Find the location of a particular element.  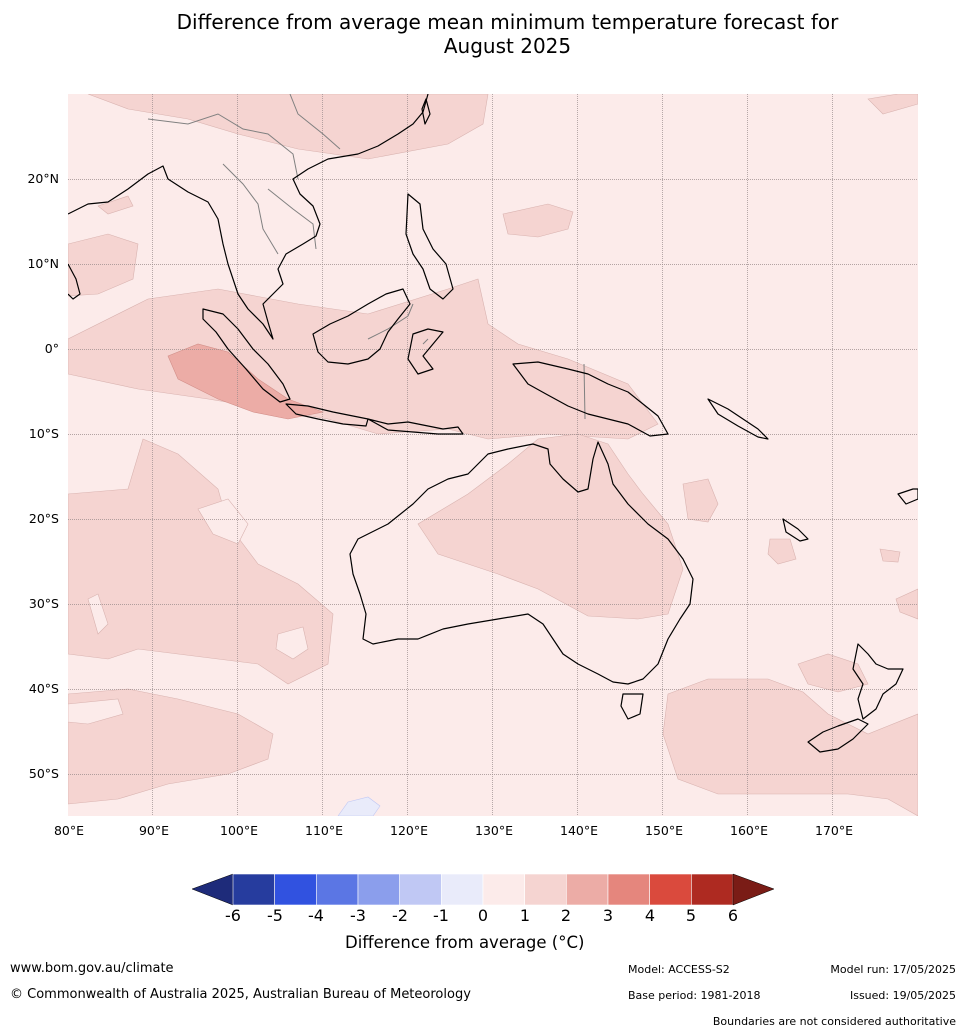

lon-label-170e: 170°E is located at coordinates (834, 830).